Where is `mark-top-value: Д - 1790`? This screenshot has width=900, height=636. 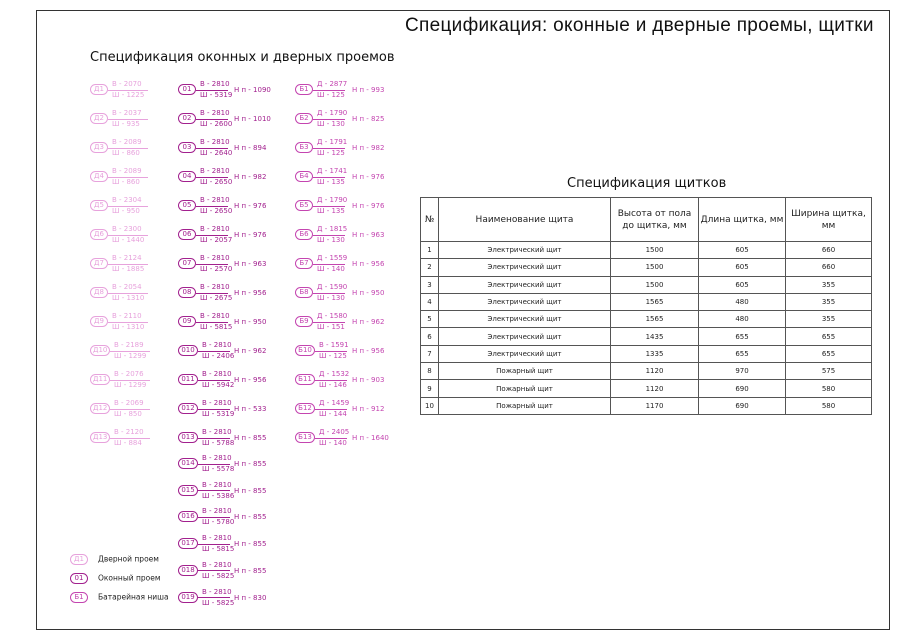
mark-top-value: Д - 1790 is located at coordinates (332, 200).